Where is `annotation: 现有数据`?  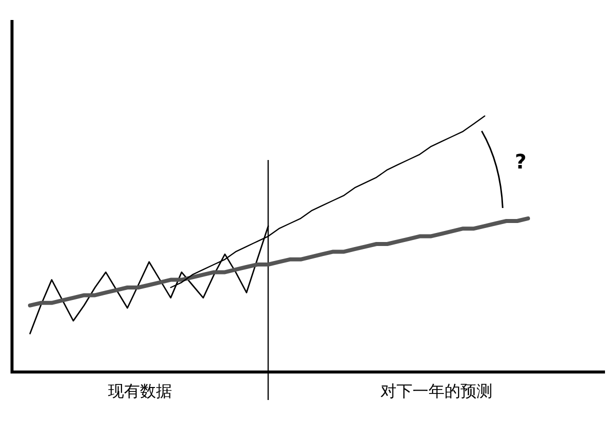
annotation: 现有数据 is located at coordinates (140, 390).